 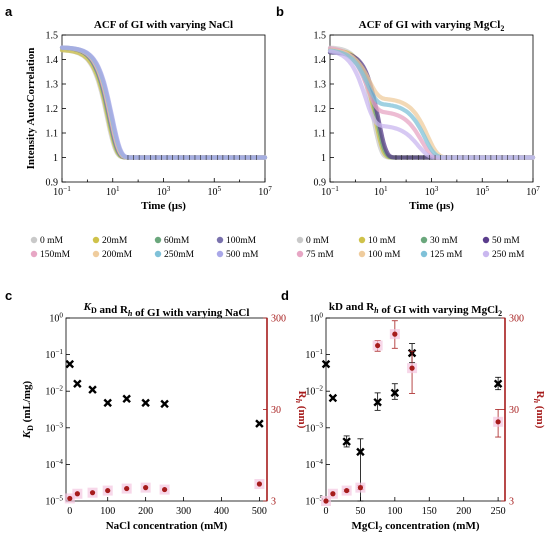 I want to click on x-tick-label: 10⁵, so click(x=214, y=191).